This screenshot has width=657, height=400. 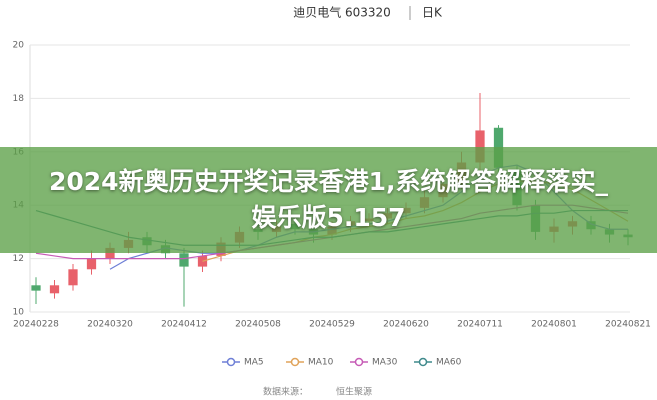 I want to click on y-tick-label: 10, so click(x=19, y=313).